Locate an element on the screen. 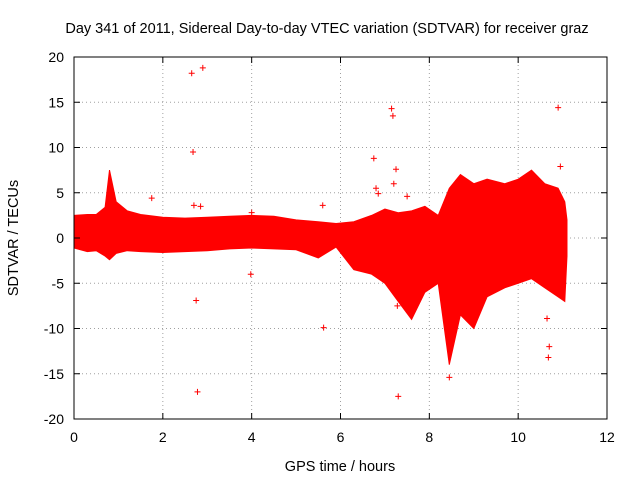  y-tick-label: -10 is located at coordinates (54, 329).